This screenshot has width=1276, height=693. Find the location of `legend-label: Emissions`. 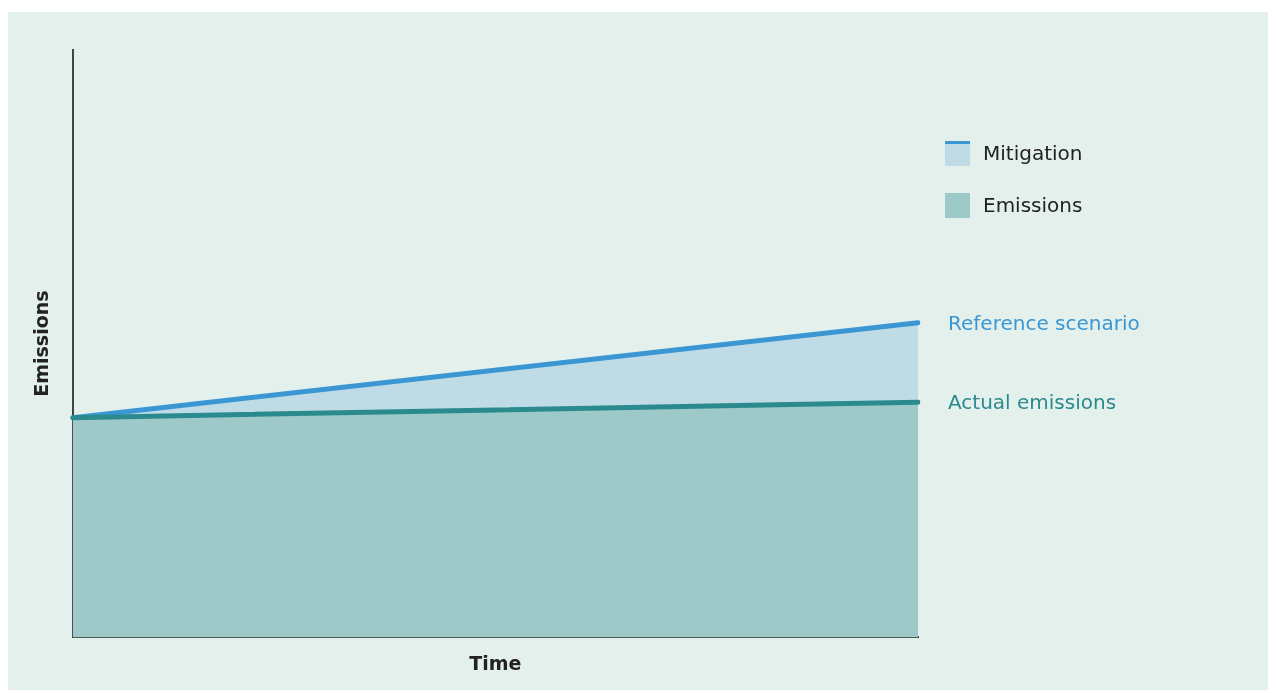

legend-label: Emissions is located at coordinates (1033, 205).